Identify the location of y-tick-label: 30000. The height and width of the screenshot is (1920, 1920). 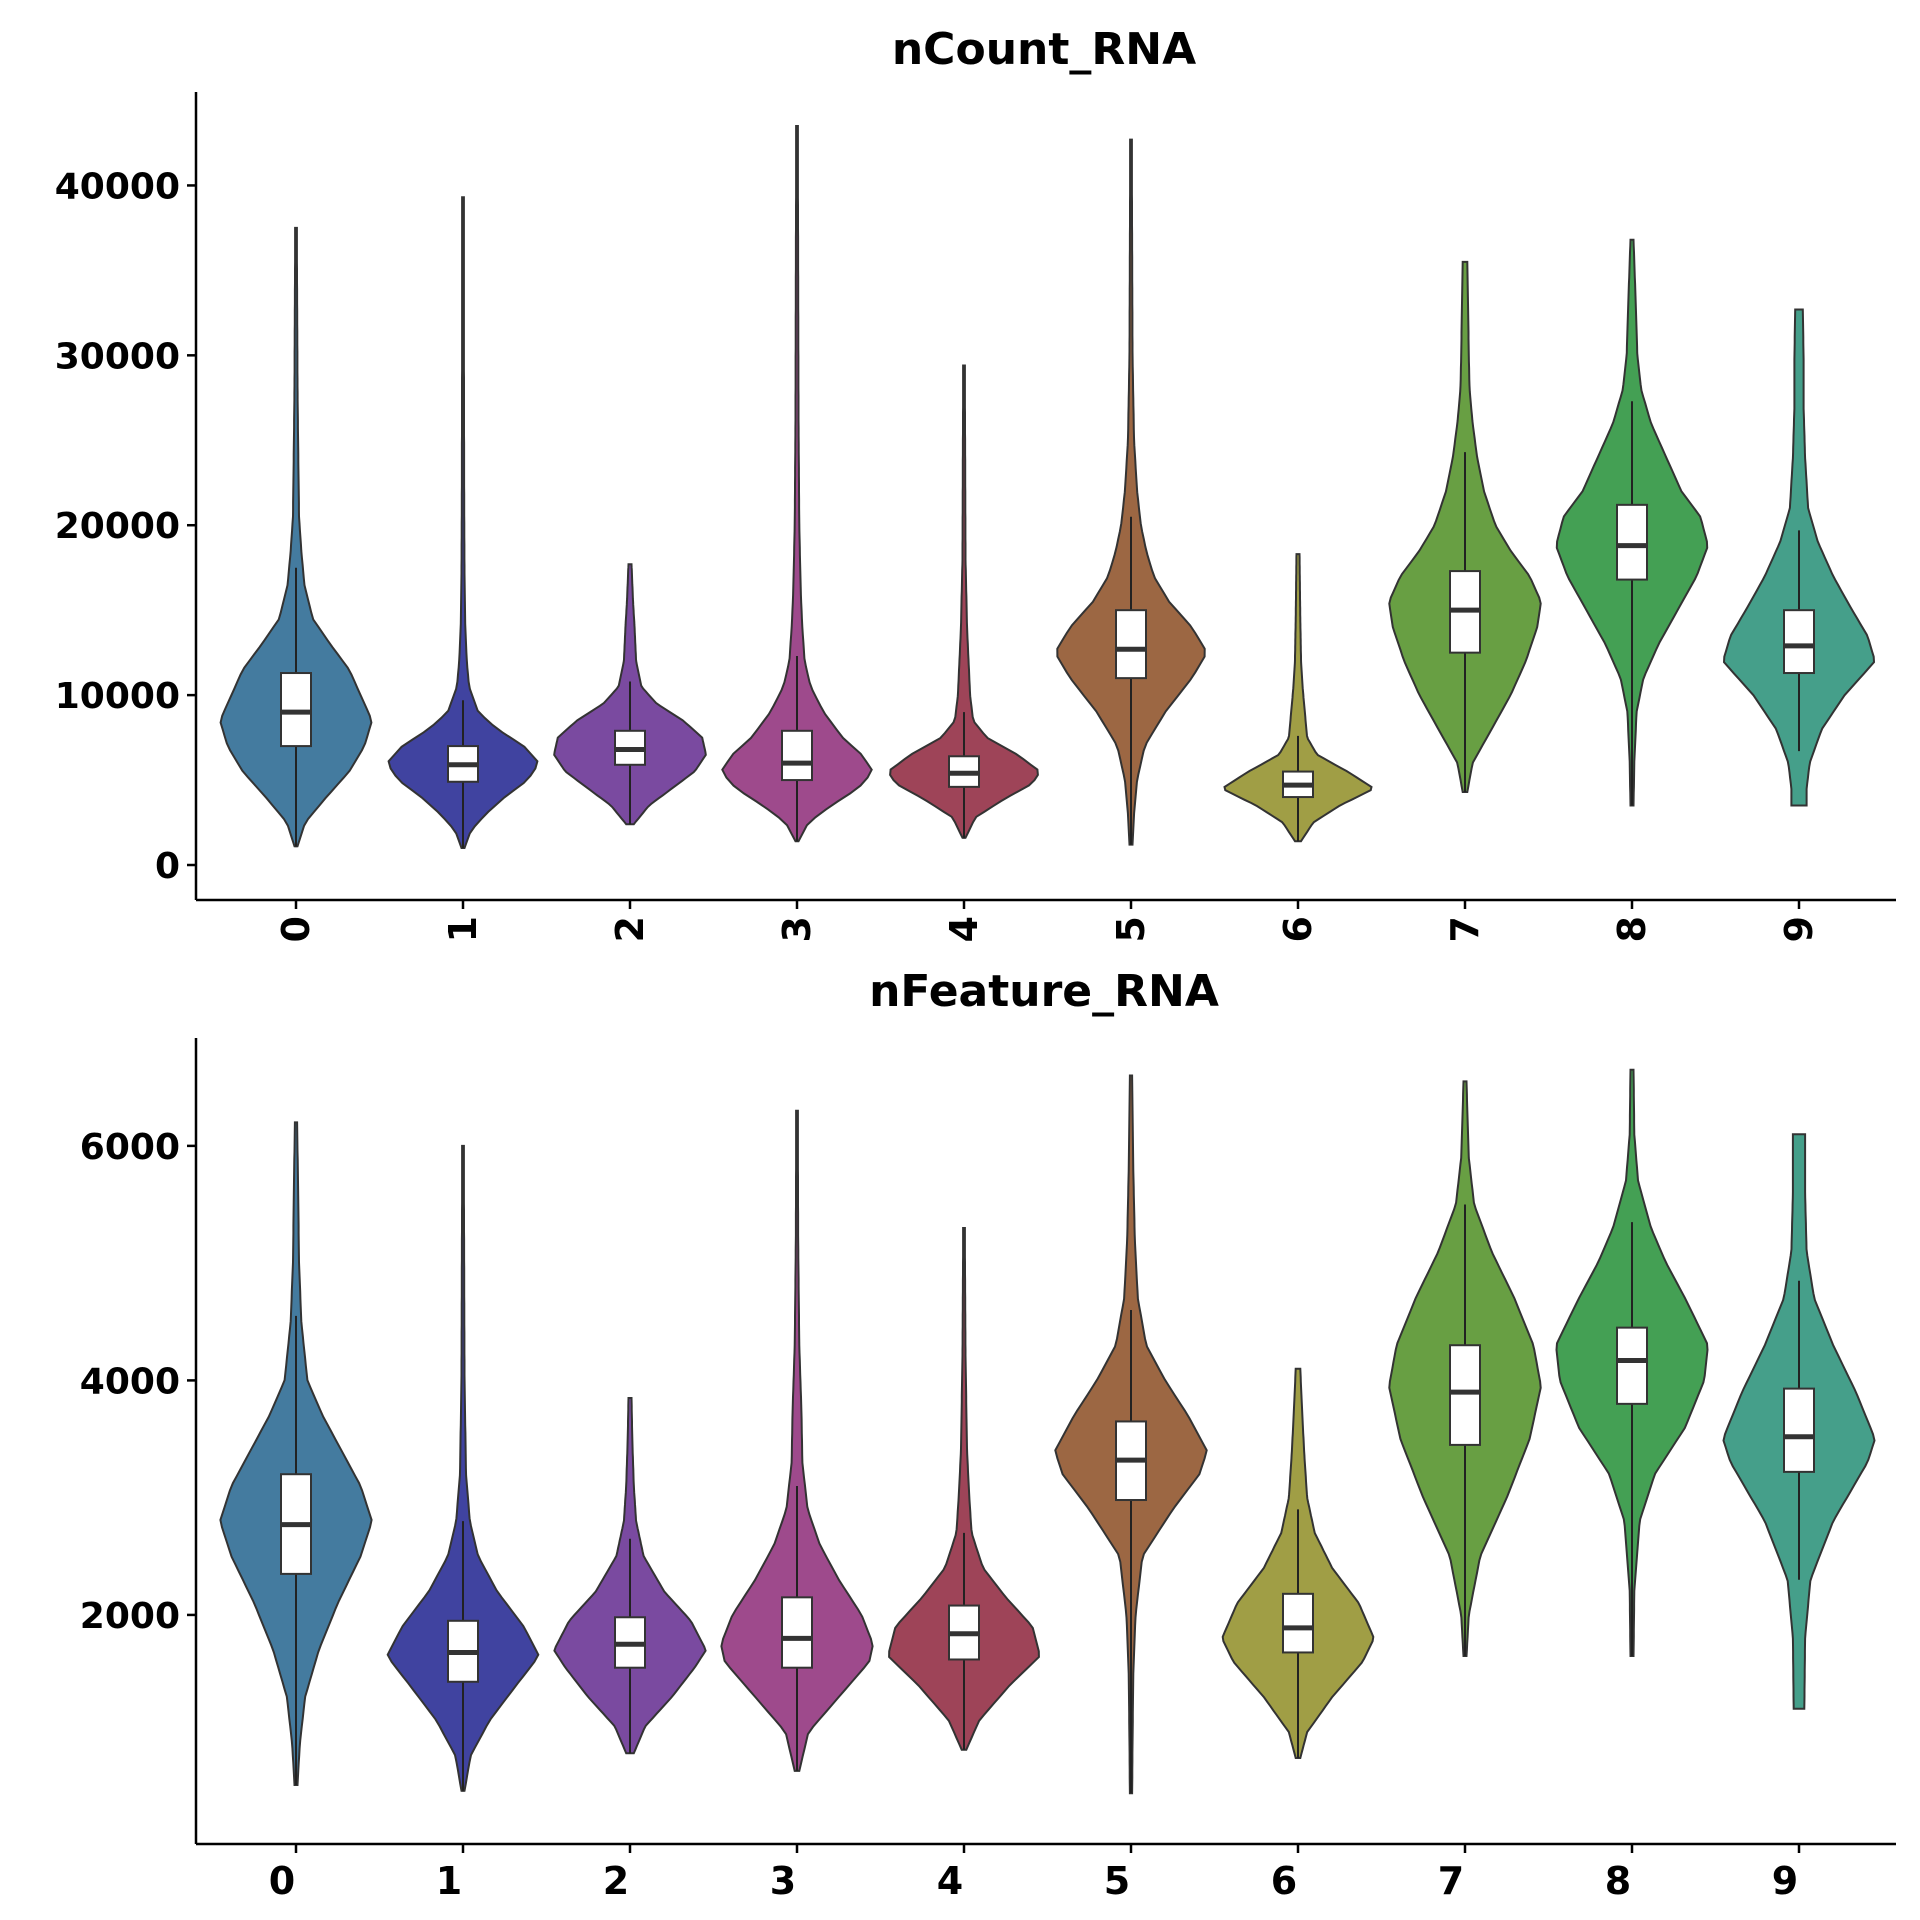
(117, 356).